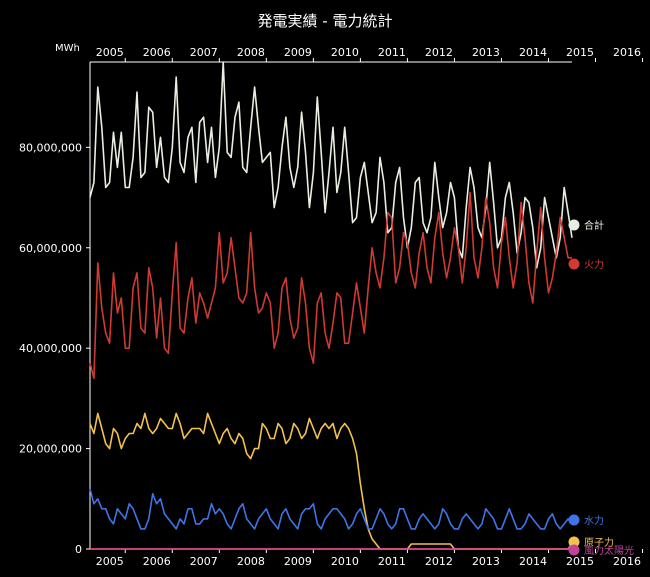  What do you see at coordinates (110, 52) in the screenshot?
I see `x-tick-label-top: 2005` at bounding box center [110, 52].